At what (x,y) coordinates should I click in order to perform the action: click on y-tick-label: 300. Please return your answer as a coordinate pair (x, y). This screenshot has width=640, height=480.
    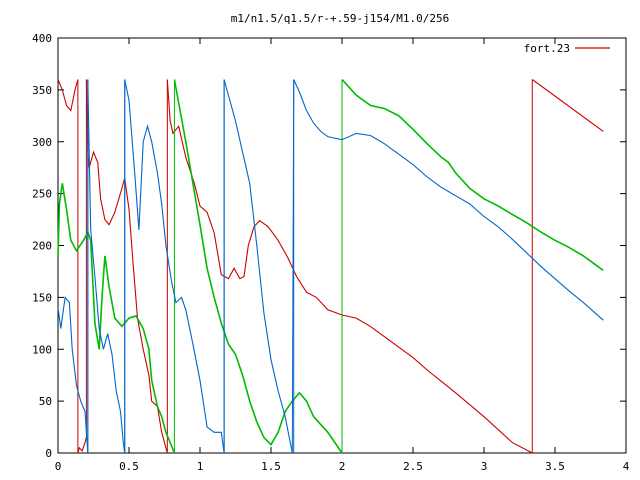
    Looking at the image, I should click on (42, 142).